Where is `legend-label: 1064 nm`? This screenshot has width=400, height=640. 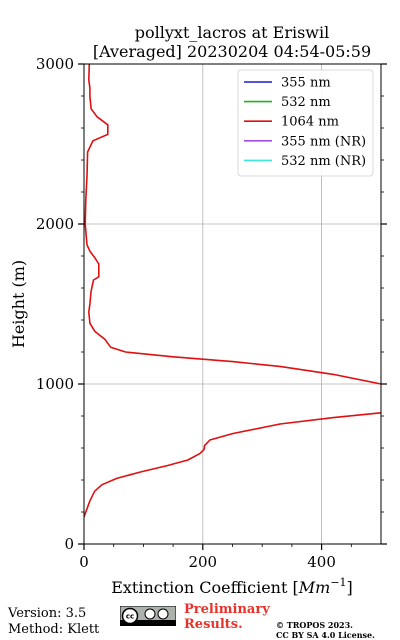
legend-label: 1064 nm is located at coordinates (310, 122).